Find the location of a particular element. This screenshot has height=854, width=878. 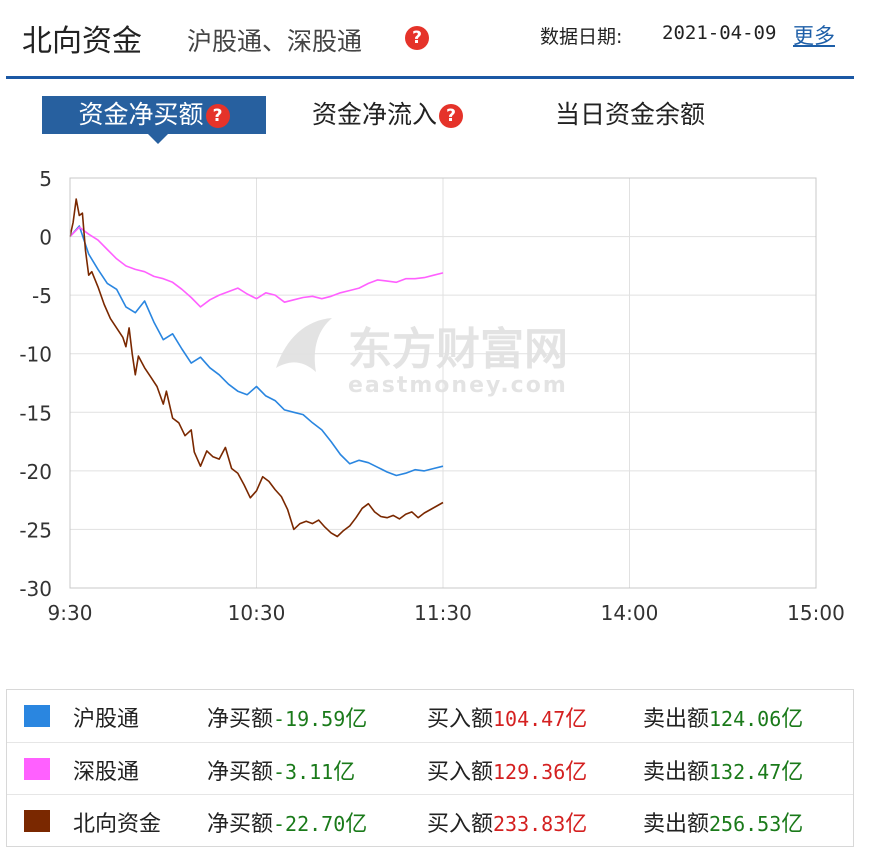

buy-field: 买入额233.83亿 is located at coordinates (507, 822).